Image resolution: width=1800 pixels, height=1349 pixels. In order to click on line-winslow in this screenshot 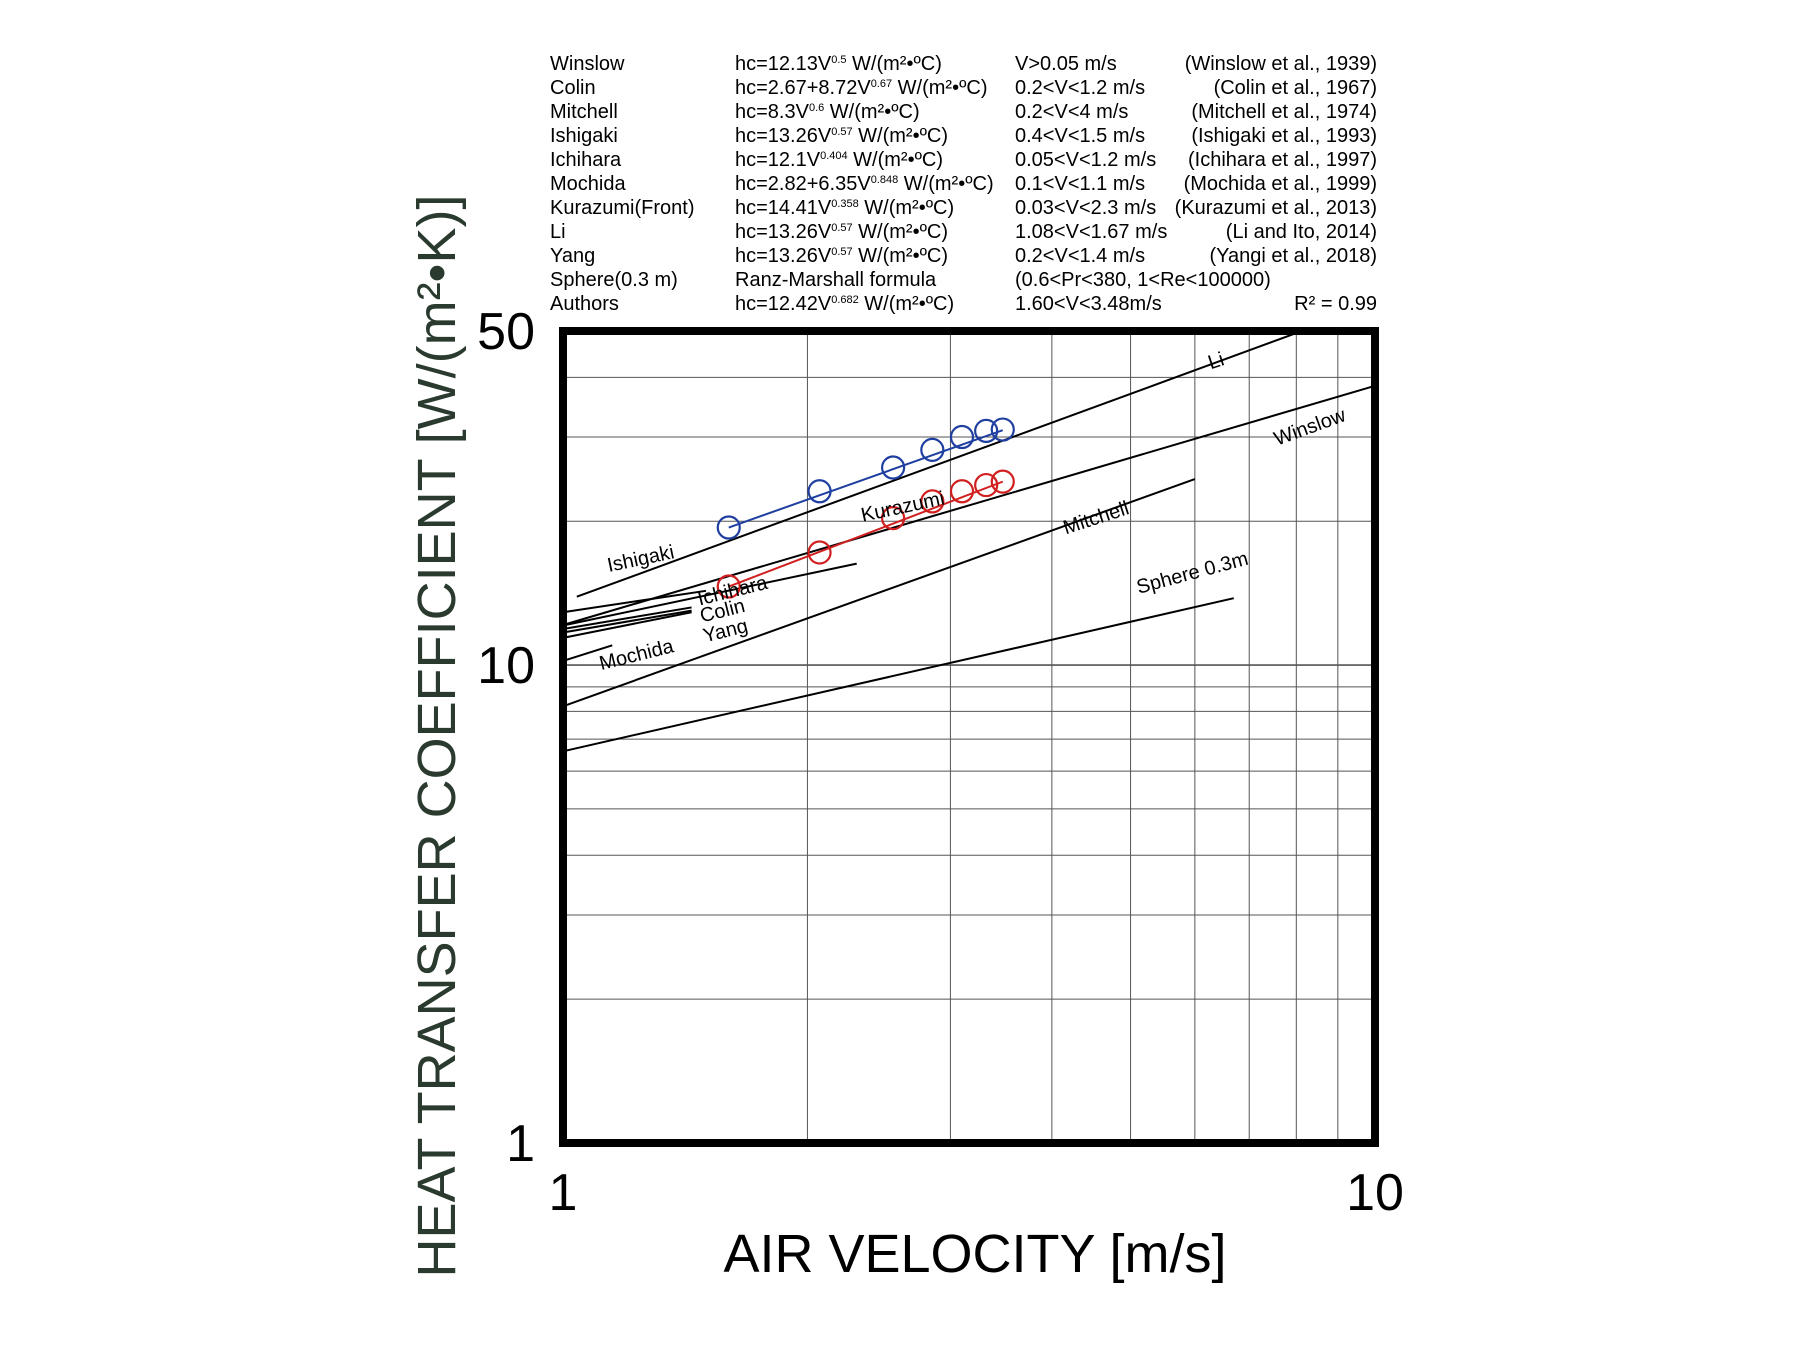, I will do `click(969, 505)`.